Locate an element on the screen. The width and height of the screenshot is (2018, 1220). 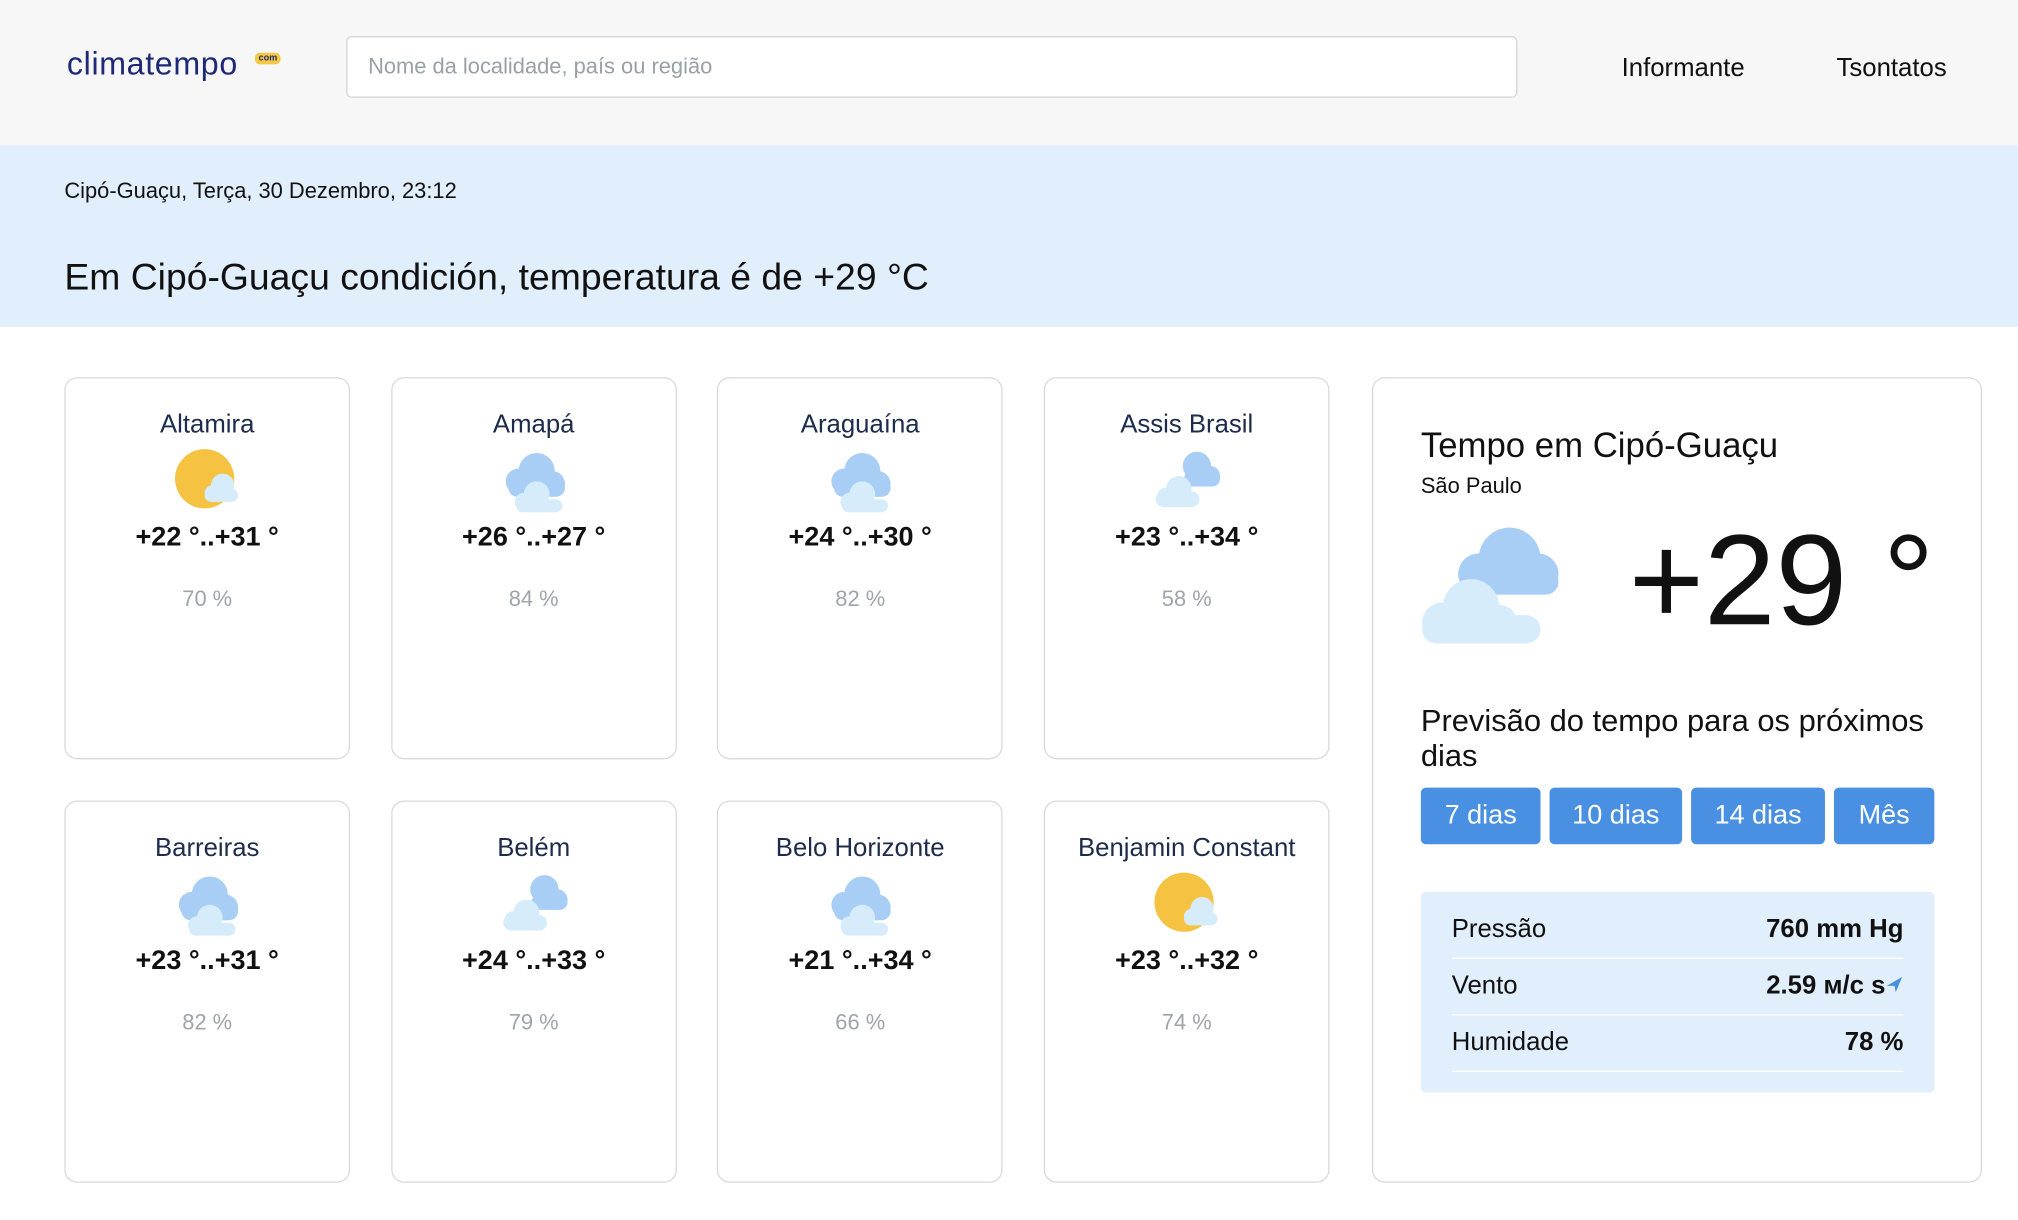
temperature-range: +22 °..+31 ° is located at coordinates (207, 537).